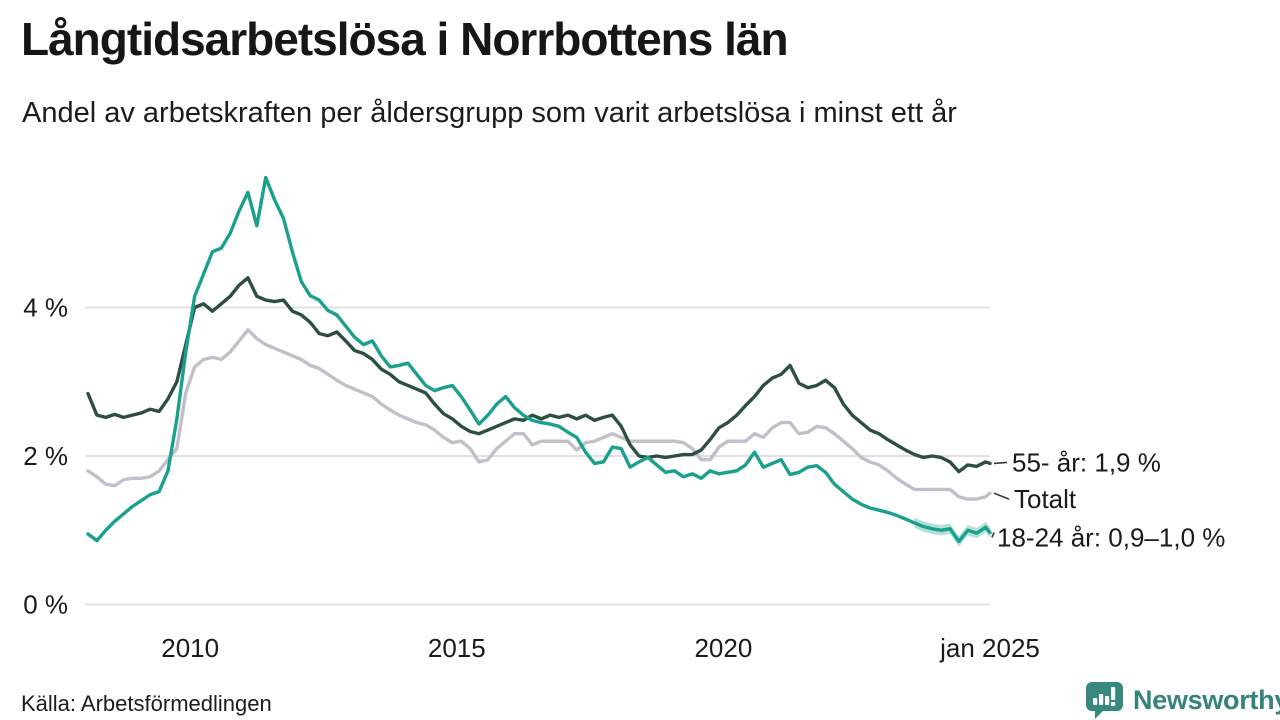 This screenshot has height=720, width=1280. I want to click on label-leader-Totalt, so click(1001, 496).